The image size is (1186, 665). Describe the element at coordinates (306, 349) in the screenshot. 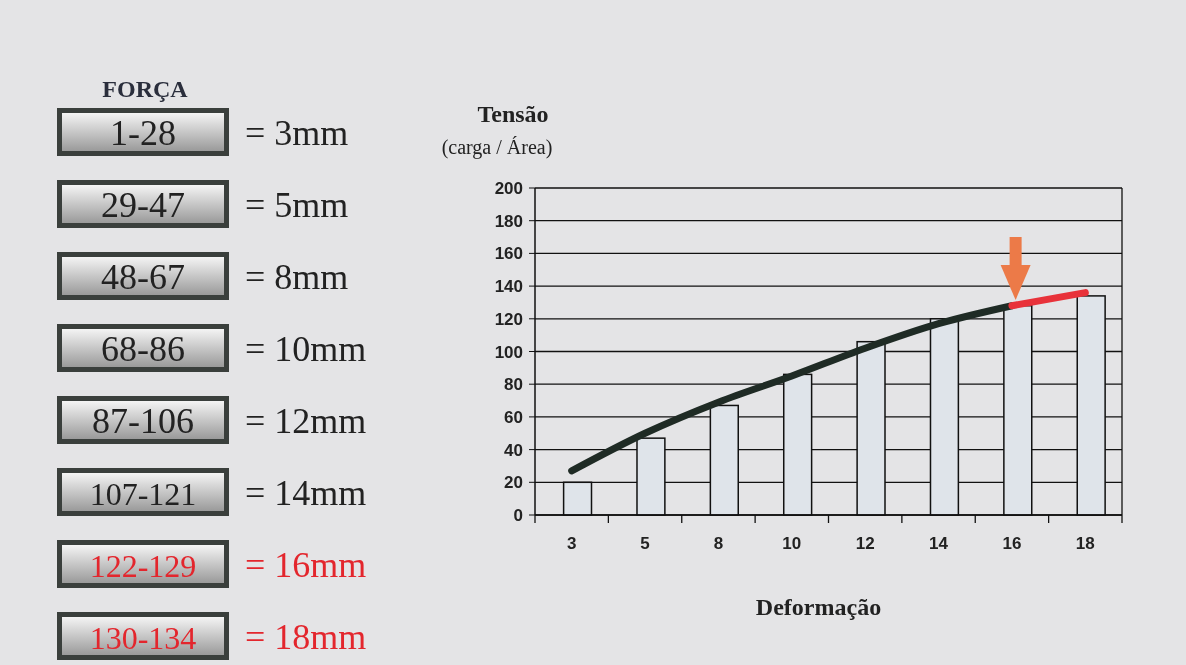

I see `text: = 10mm` at that location.